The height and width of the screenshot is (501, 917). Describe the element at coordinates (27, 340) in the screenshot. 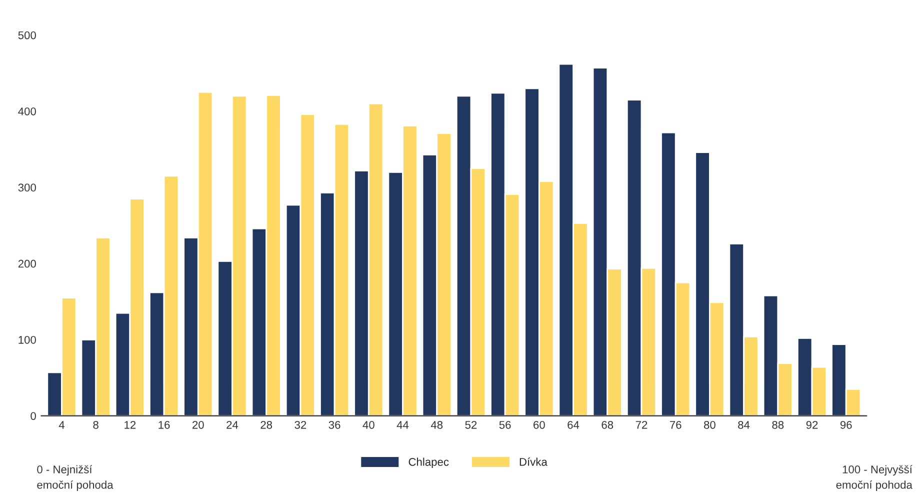

I see `y-tick-label: 100` at that location.